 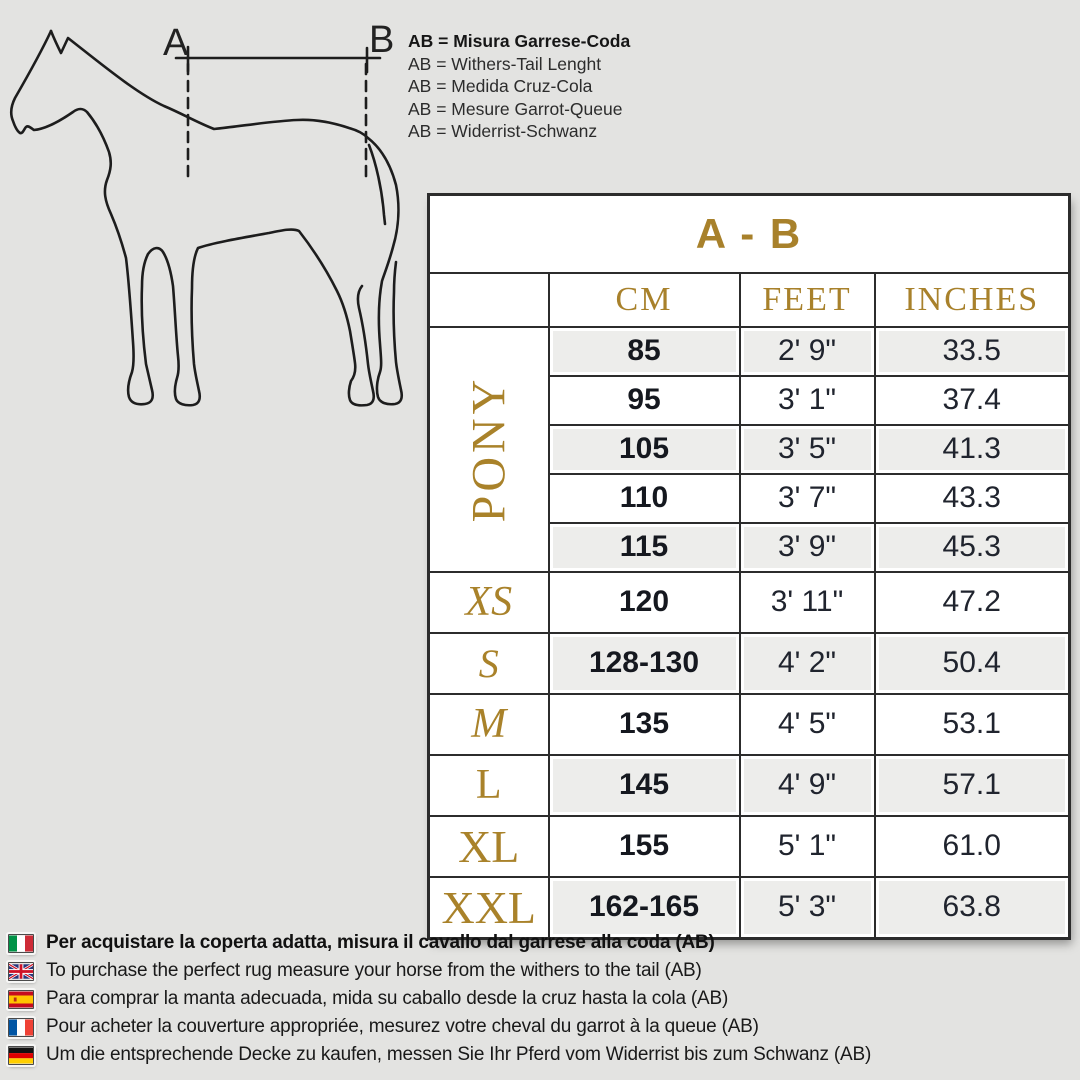 What do you see at coordinates (21, 1027) in the screenshot?
I see `france-flag-icon` at bounding box center [21, 1027].